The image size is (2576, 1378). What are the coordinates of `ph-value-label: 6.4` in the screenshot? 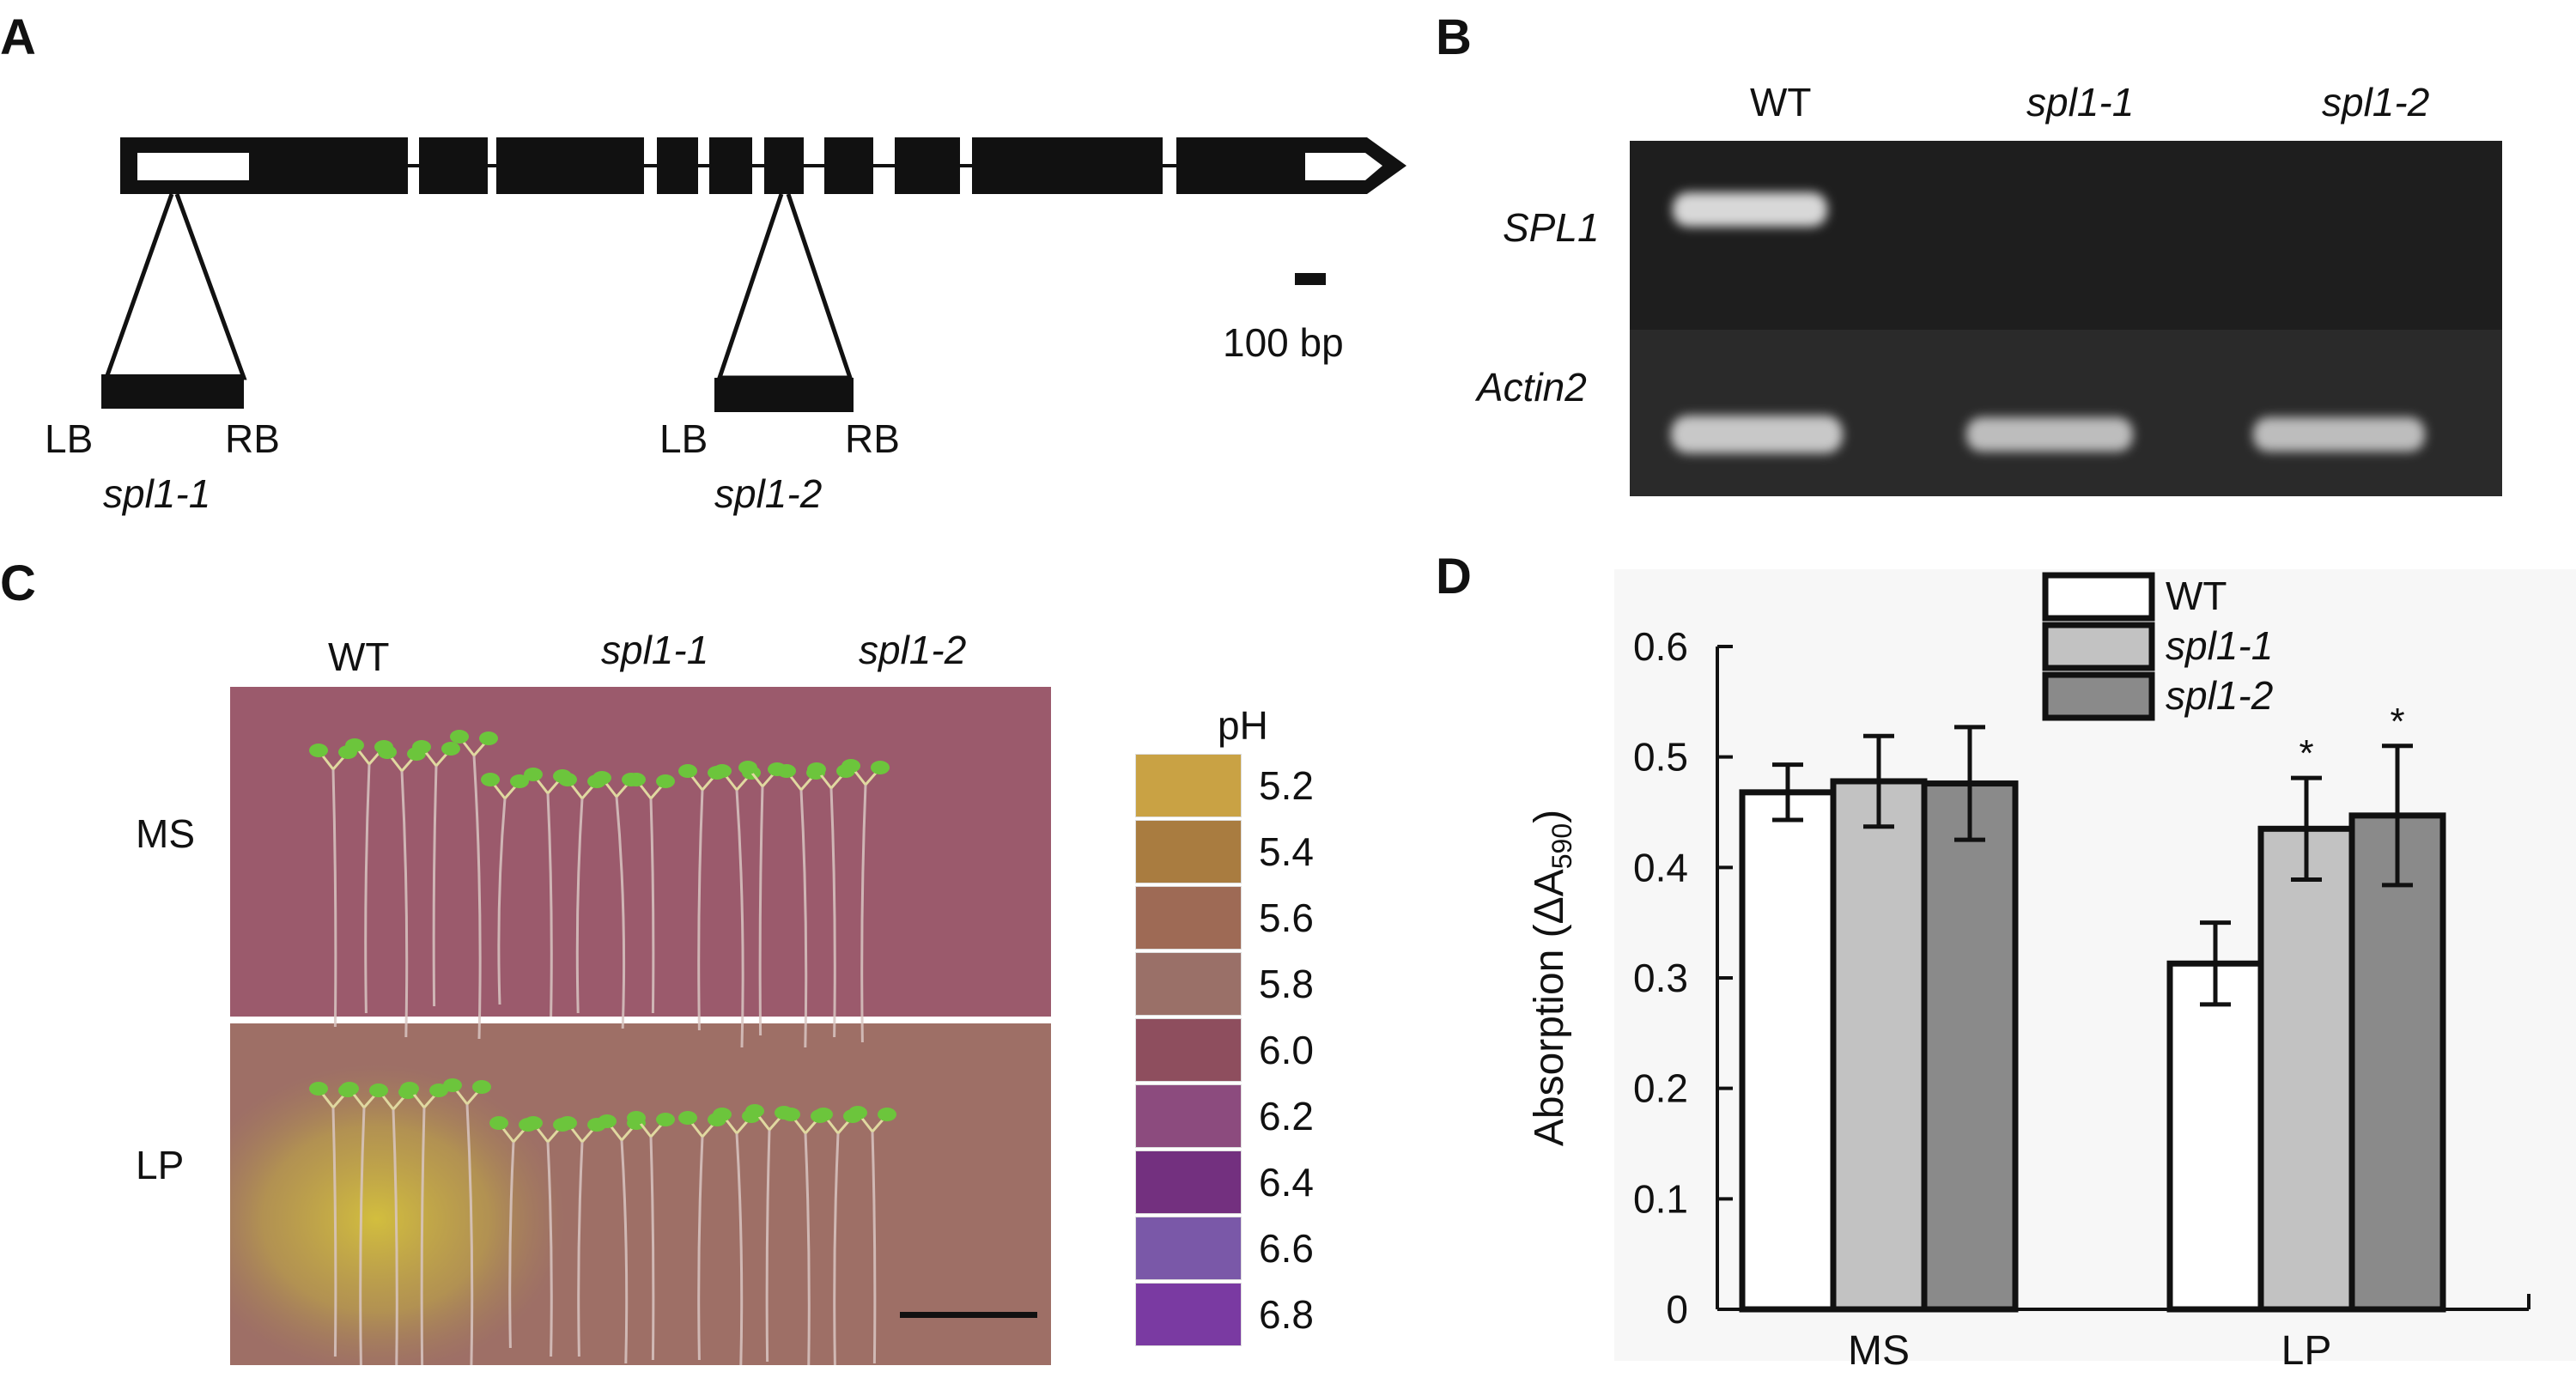 It's located at (1287, 1182).